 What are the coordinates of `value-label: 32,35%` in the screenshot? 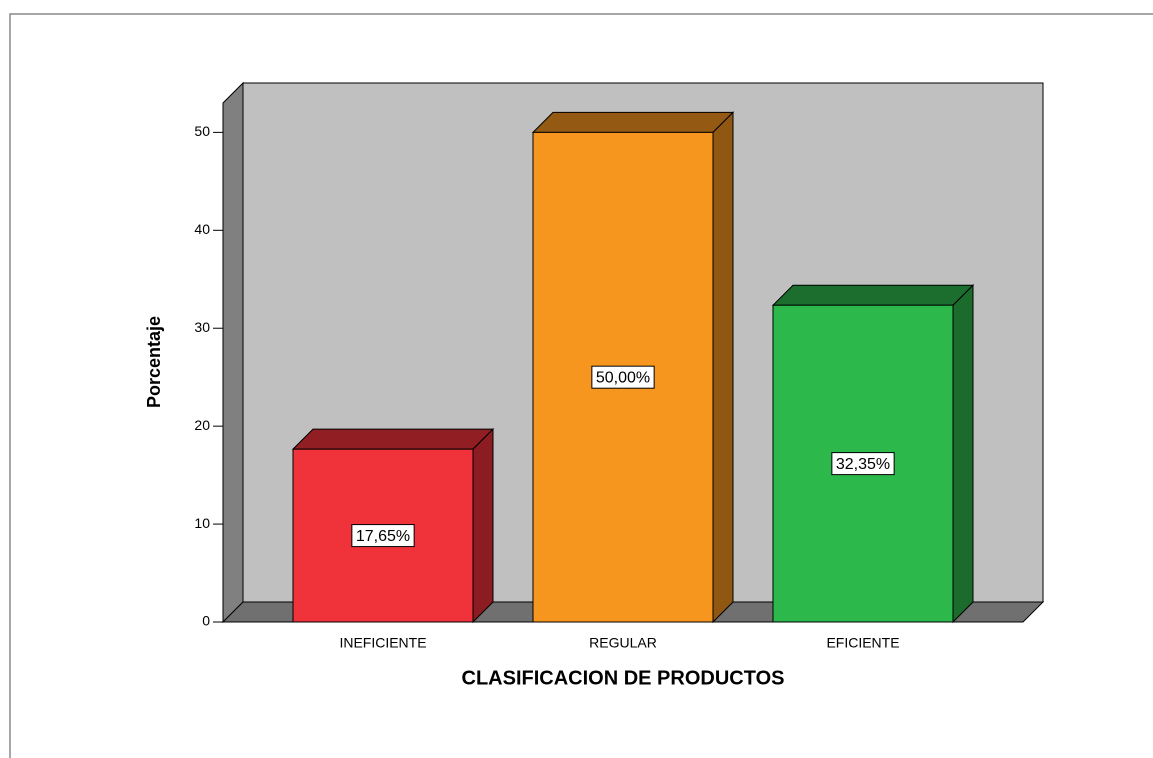 It's located at (863, 464).